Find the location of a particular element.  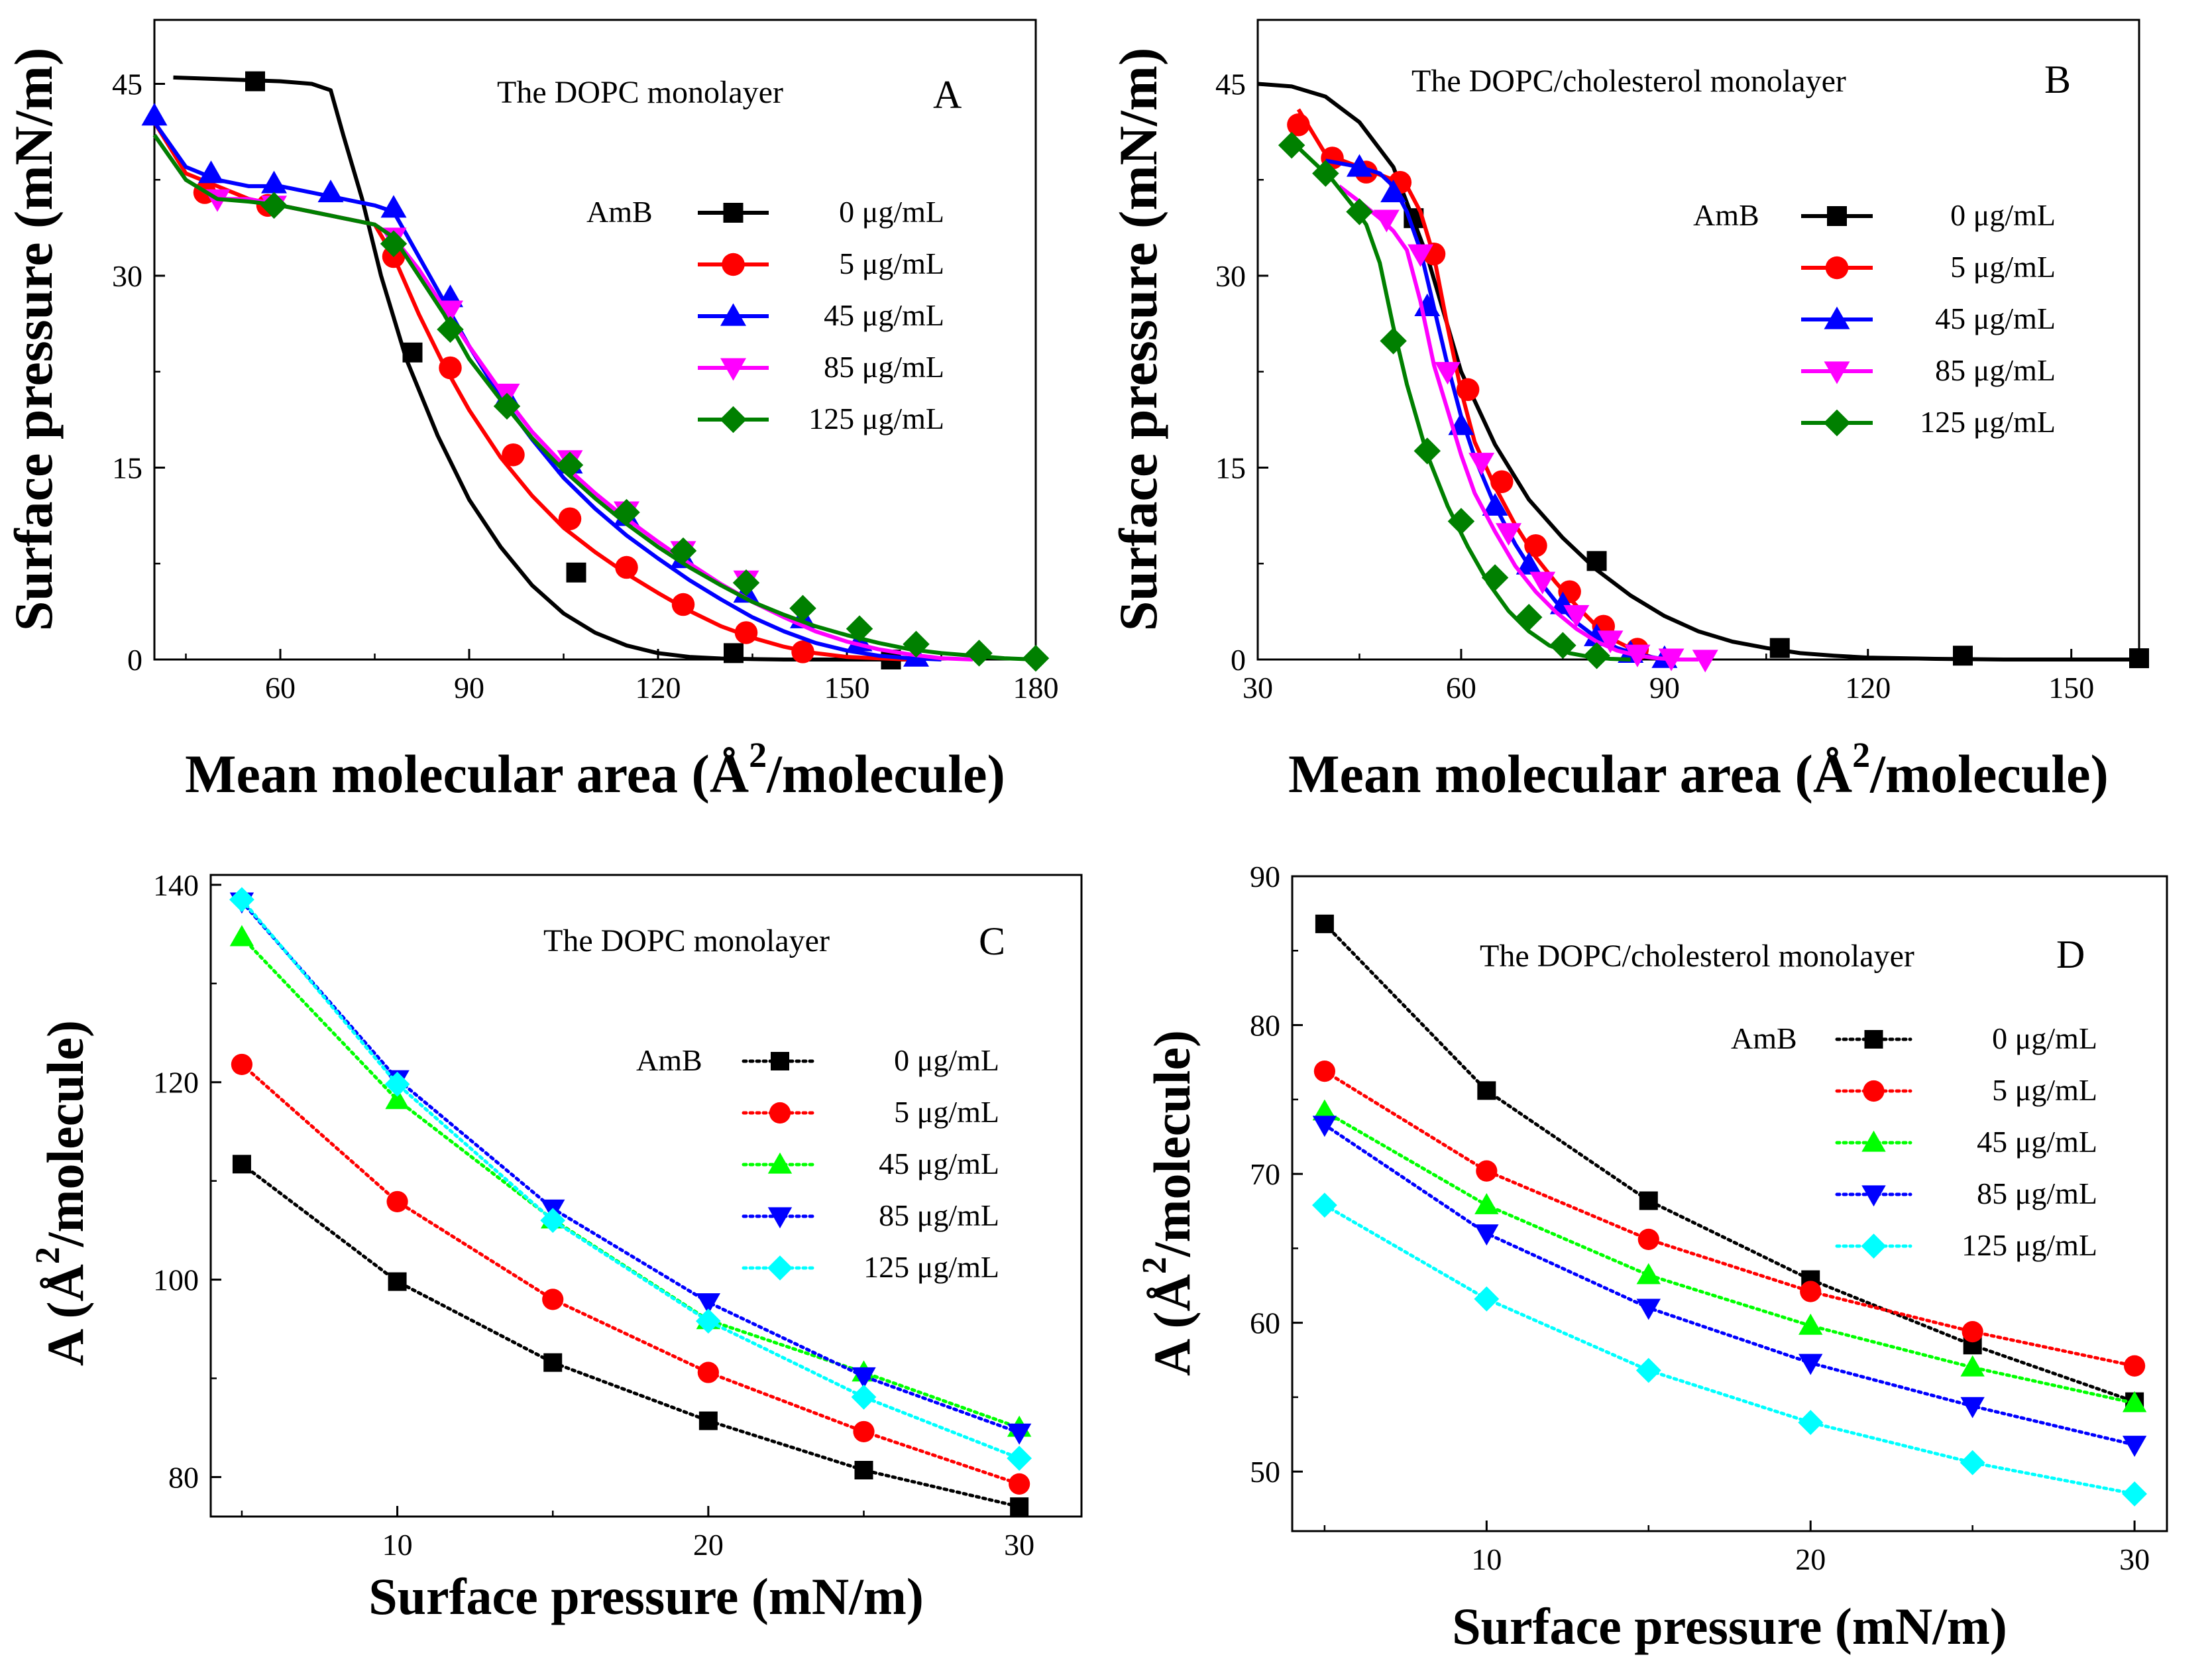

panel-a-legend-label: 125 μg/mL is located at coordinates (876, 418).